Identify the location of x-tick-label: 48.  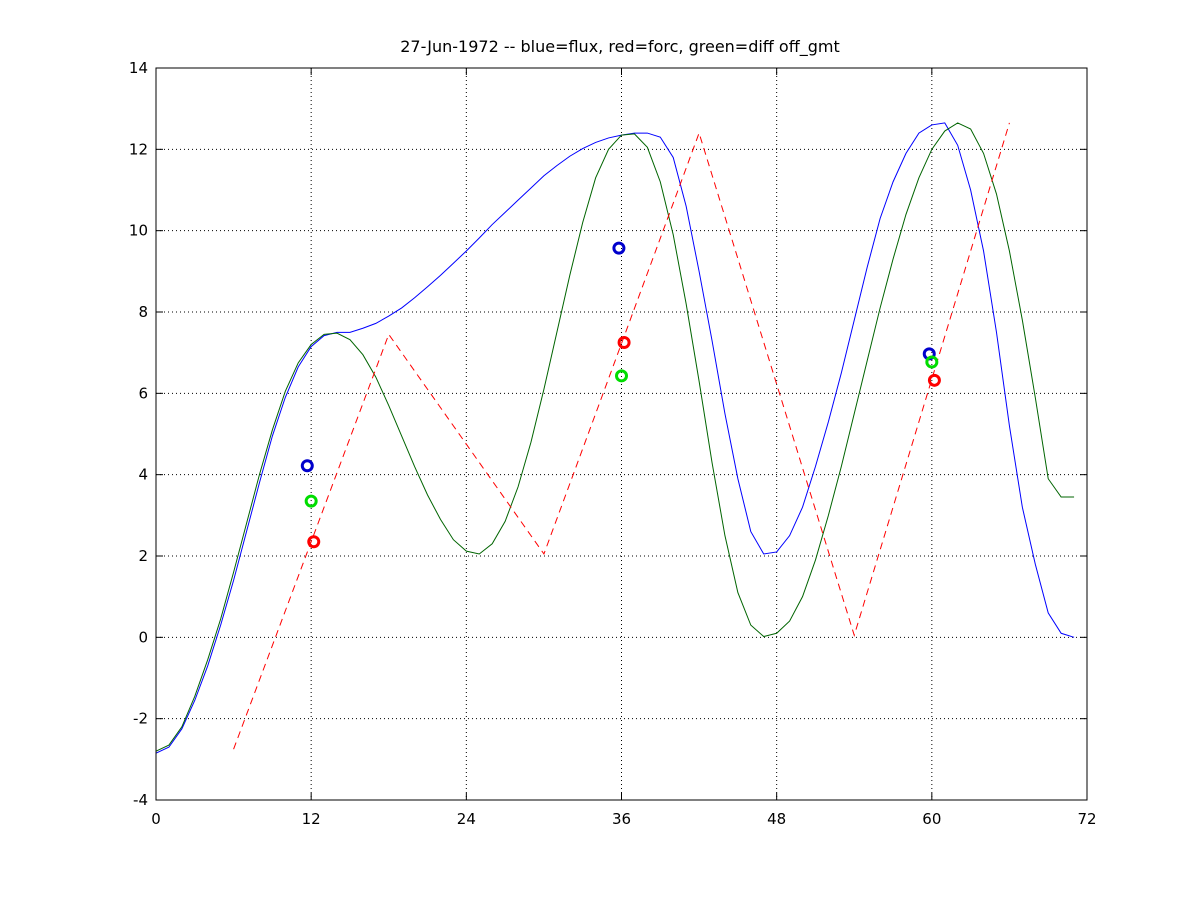
(776, 819).